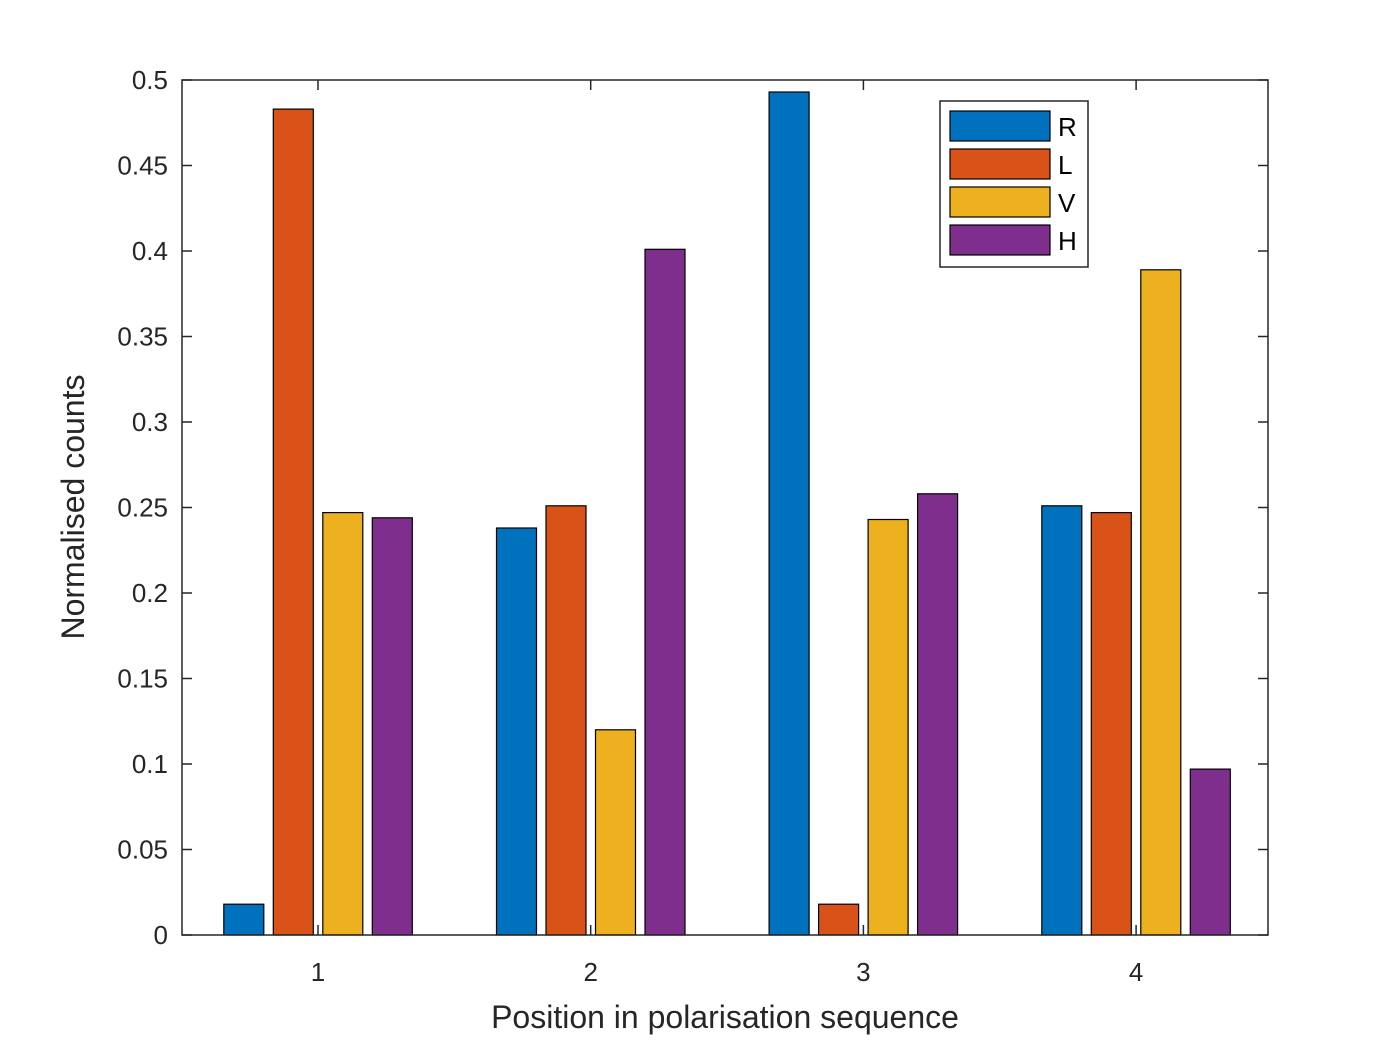 This screenshot has height=1050, width=1400. I want to click on x-tick-label: 1, so click(318, 972).